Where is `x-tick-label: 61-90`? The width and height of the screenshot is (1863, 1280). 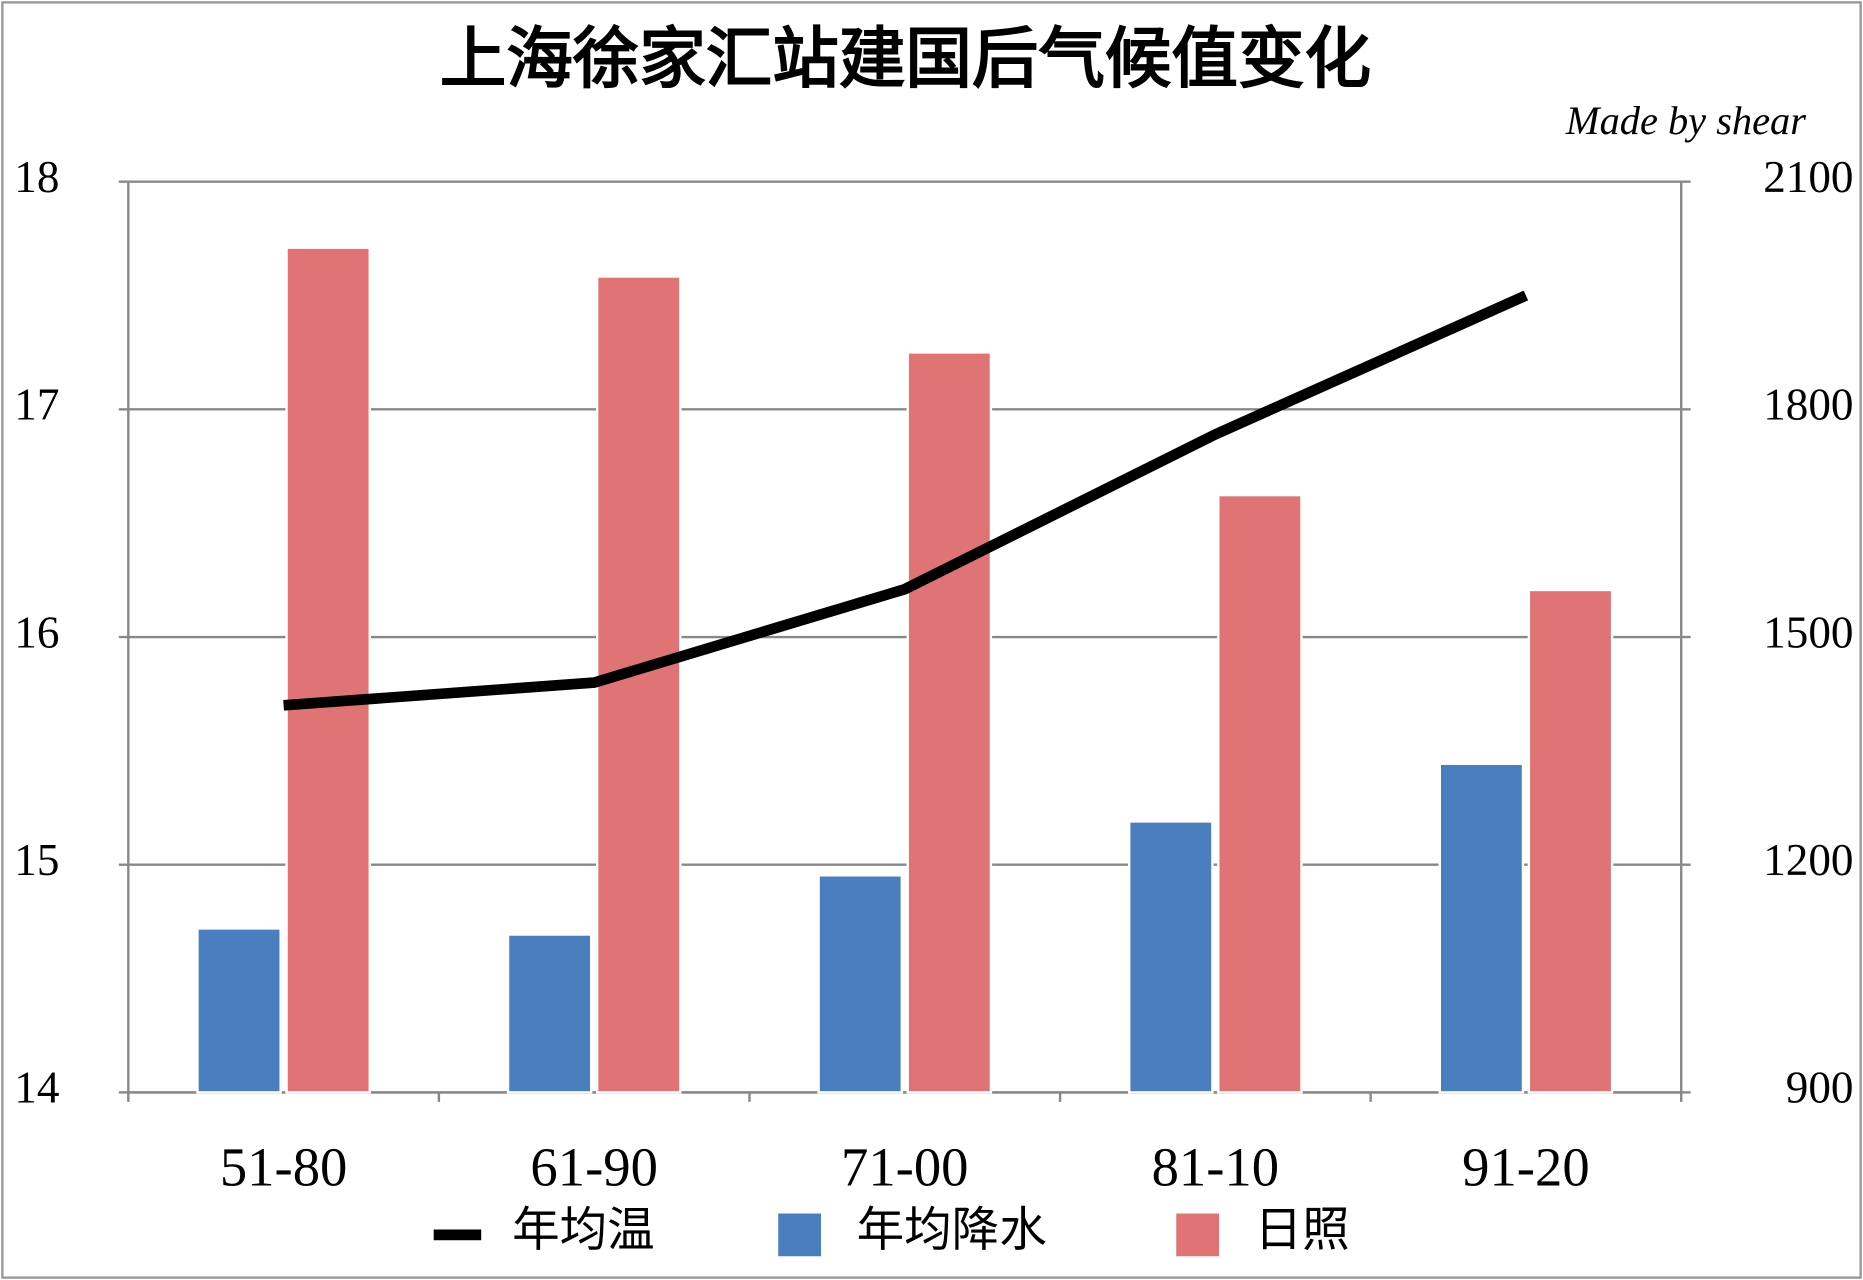 x-tick-label: 61-90 is located at coordinates (593, 1167).